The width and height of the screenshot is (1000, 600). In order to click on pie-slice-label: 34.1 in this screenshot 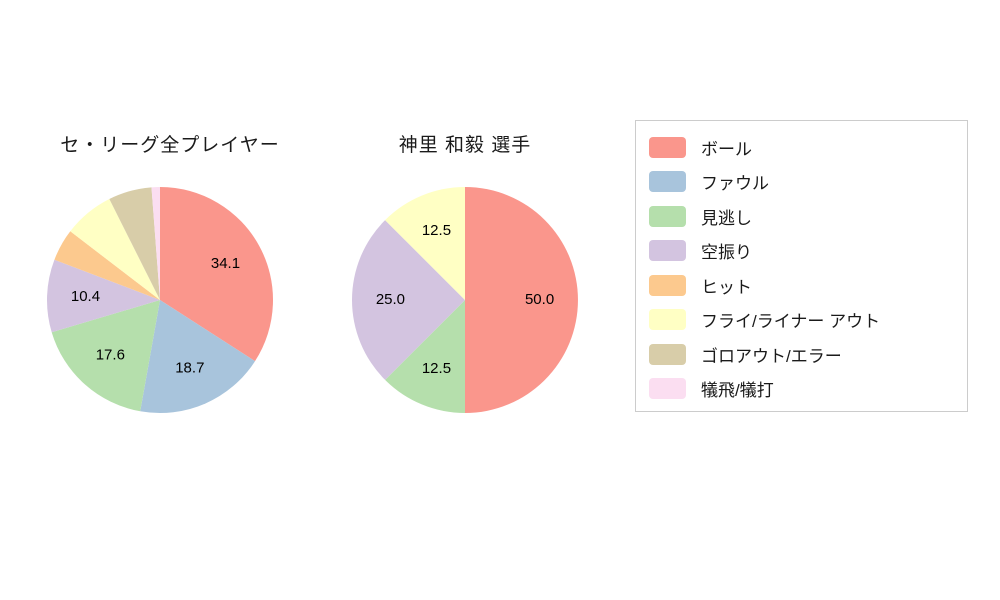, I will do `click(225, 263)`.